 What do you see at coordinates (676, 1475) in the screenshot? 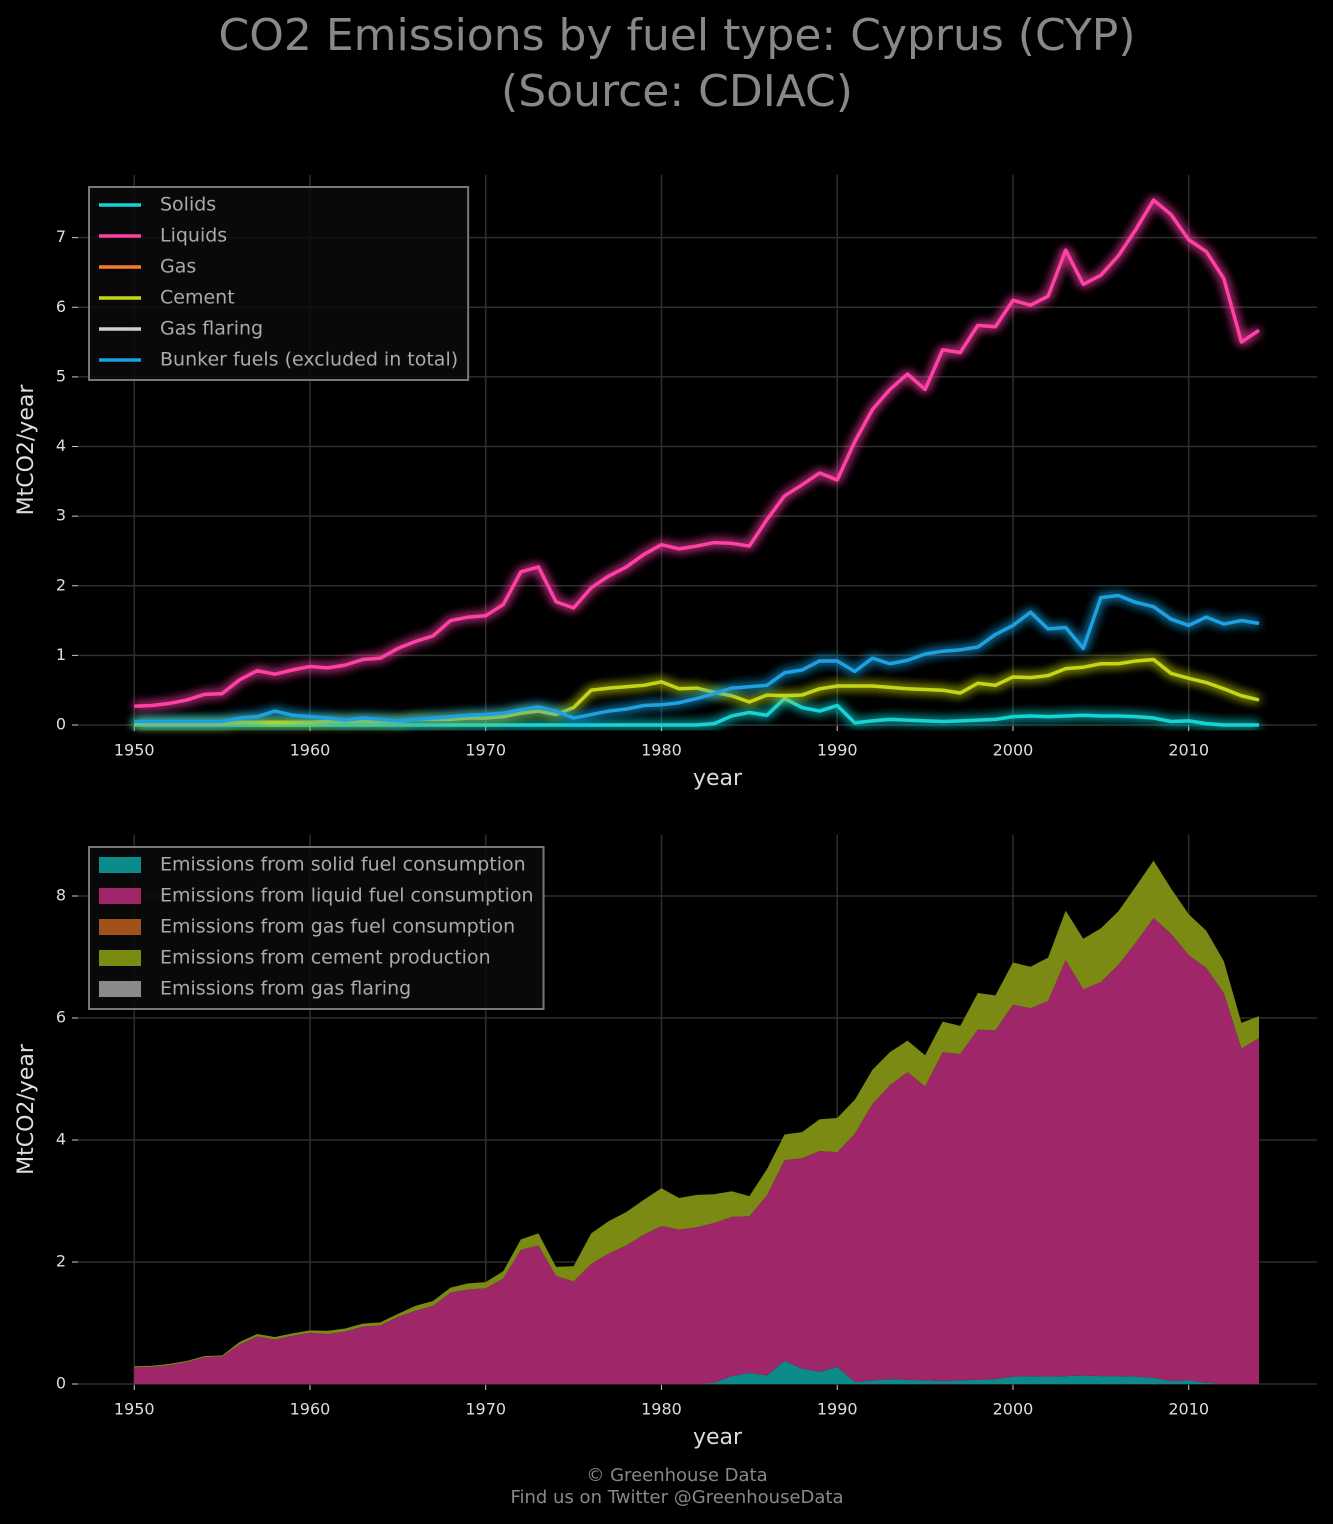
I see `footer: © Greenhouse Data` at bounding box center [676, 1475].